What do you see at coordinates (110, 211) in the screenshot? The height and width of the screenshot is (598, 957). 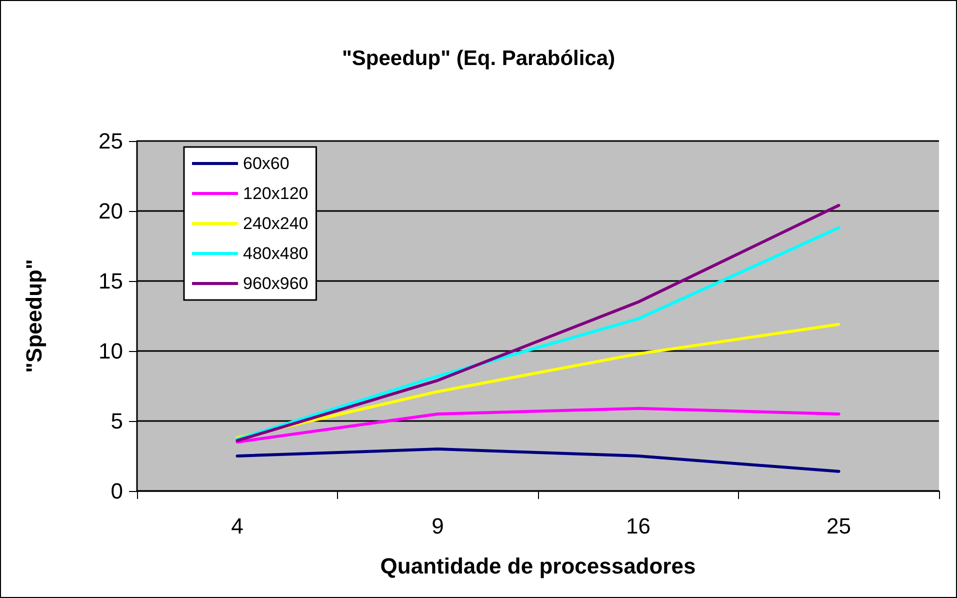 I see `y-tick-label: 20` at bounding box center [110, 211].